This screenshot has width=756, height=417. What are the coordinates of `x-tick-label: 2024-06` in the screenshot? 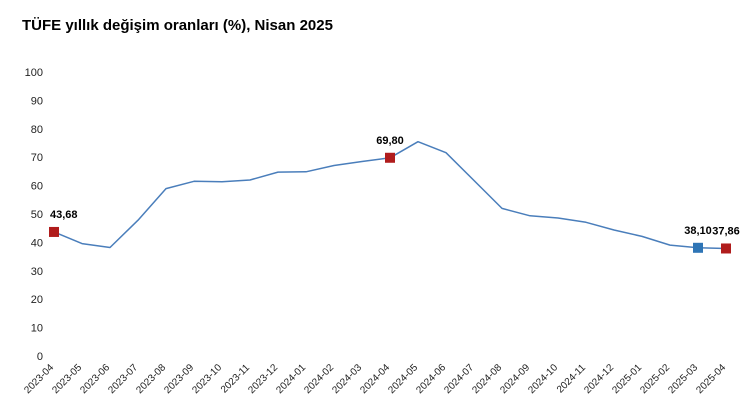 It's located at (431, 379).